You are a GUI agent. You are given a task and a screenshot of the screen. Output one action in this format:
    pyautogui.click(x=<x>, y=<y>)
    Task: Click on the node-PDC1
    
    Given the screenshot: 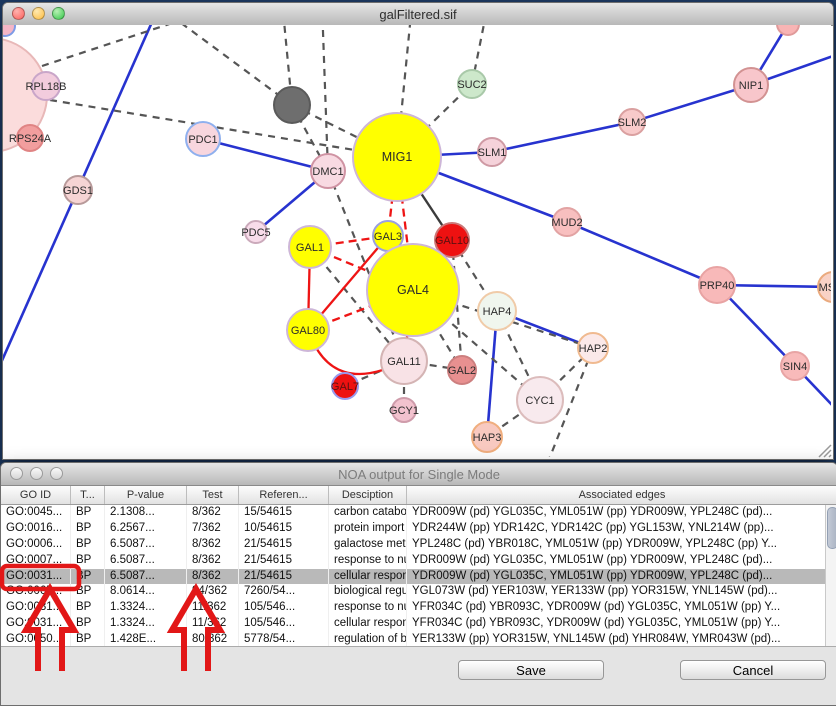 What is the action you would take?
    pyautogui.click(x=203, y=139)
    